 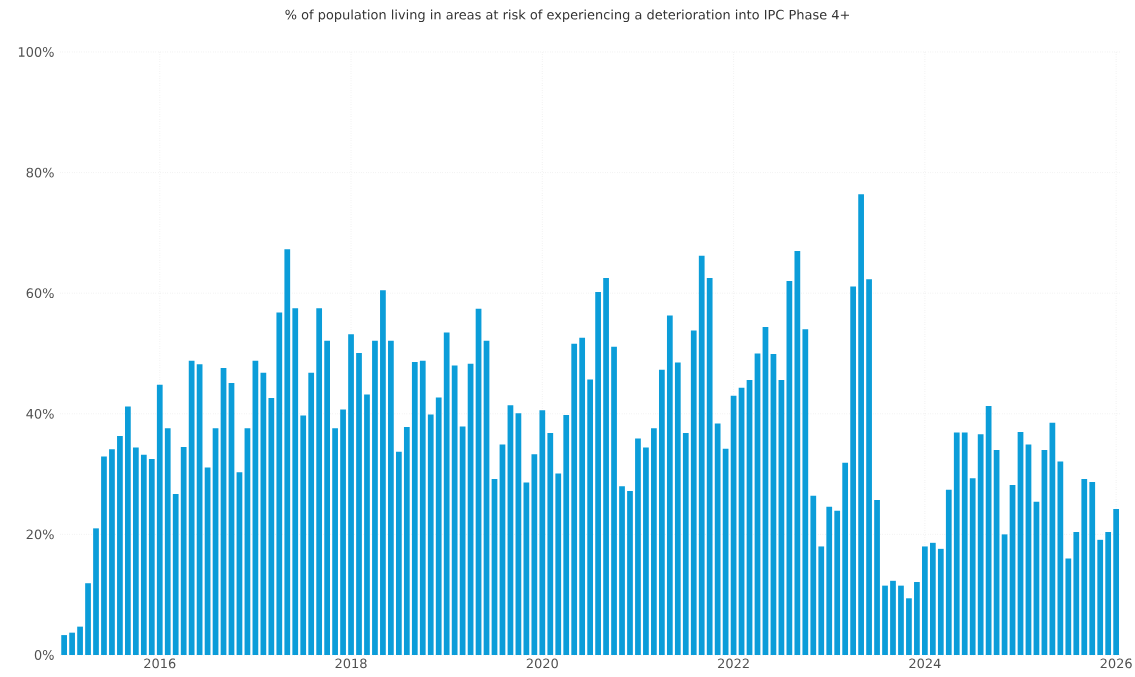 What do you see at coordinates (567, 16) in the screenshot?
I see `chart-title: % of population living in areas at risk of experiencing a deterioration into IPC Phase 4+` at bounding box center [567, 16].